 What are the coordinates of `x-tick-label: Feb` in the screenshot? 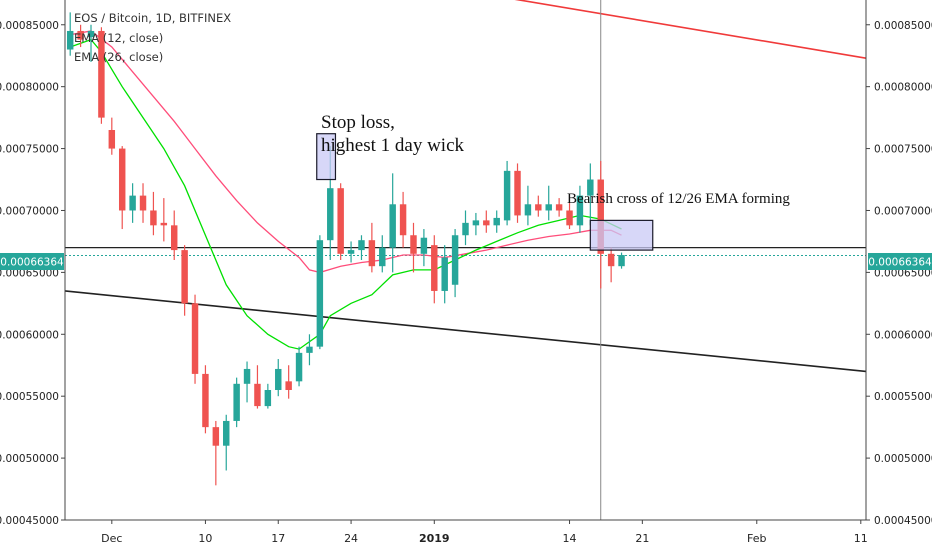 It's located at (756, 538).